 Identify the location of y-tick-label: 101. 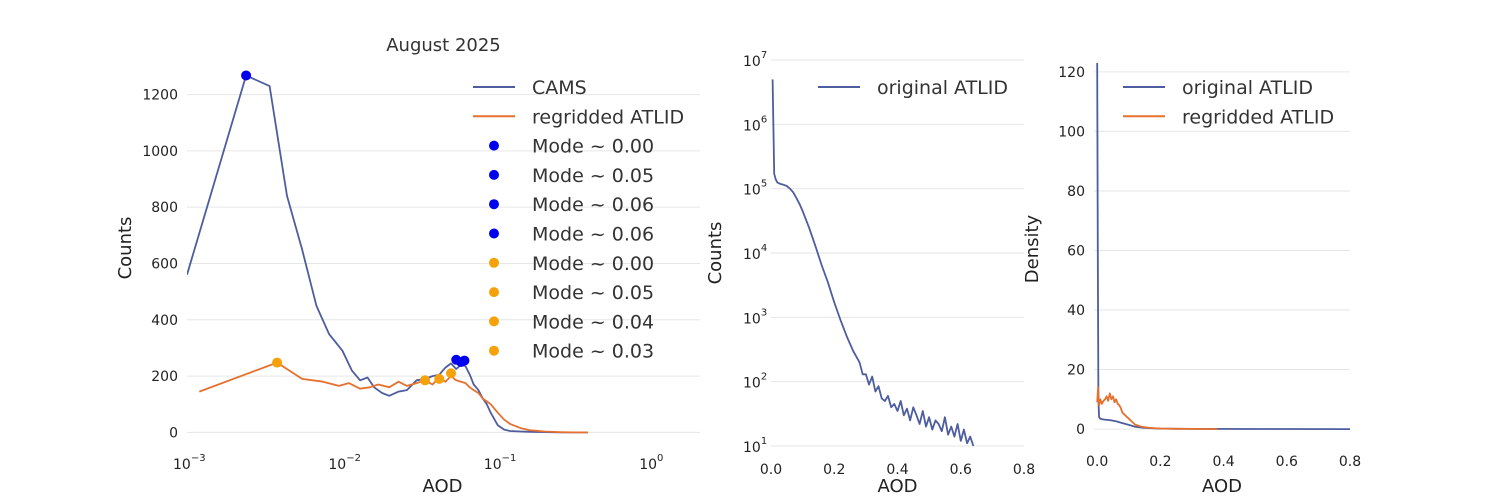
(755, 446).